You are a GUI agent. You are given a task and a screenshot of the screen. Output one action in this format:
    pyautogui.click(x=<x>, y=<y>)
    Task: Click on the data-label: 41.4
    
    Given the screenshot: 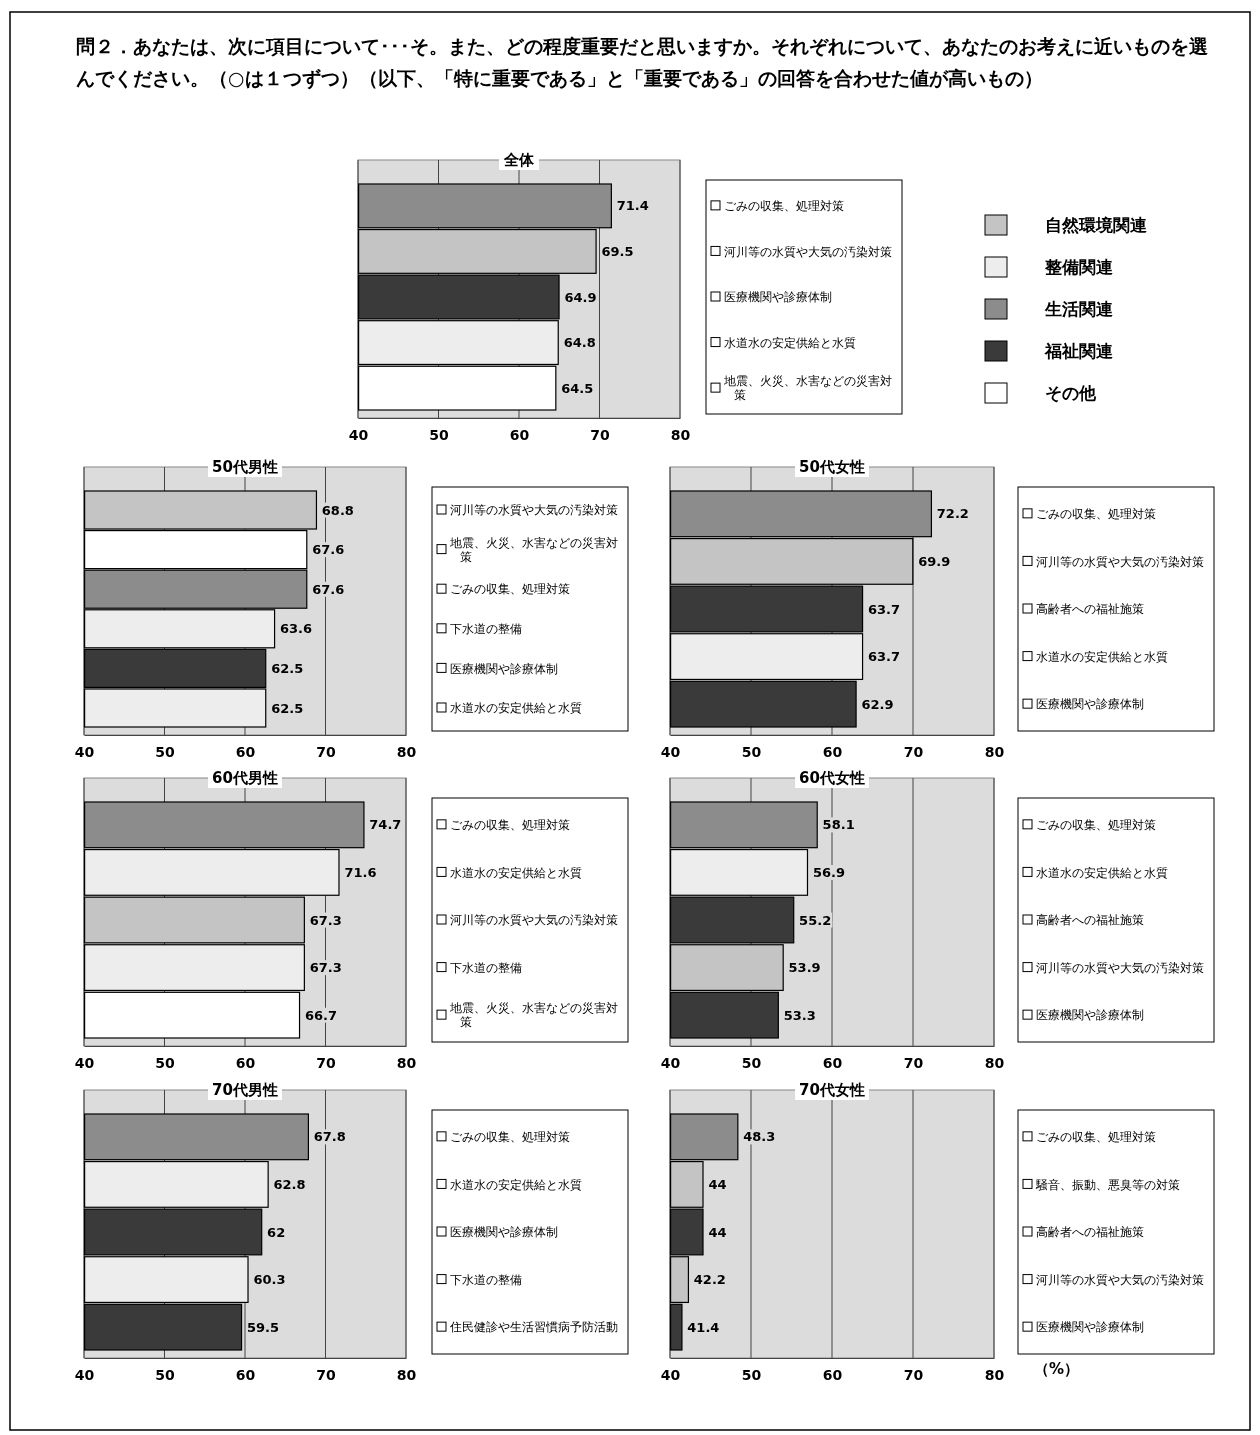 What is the action you would take?
    pyautogui.click(x=703, y=1327)
    